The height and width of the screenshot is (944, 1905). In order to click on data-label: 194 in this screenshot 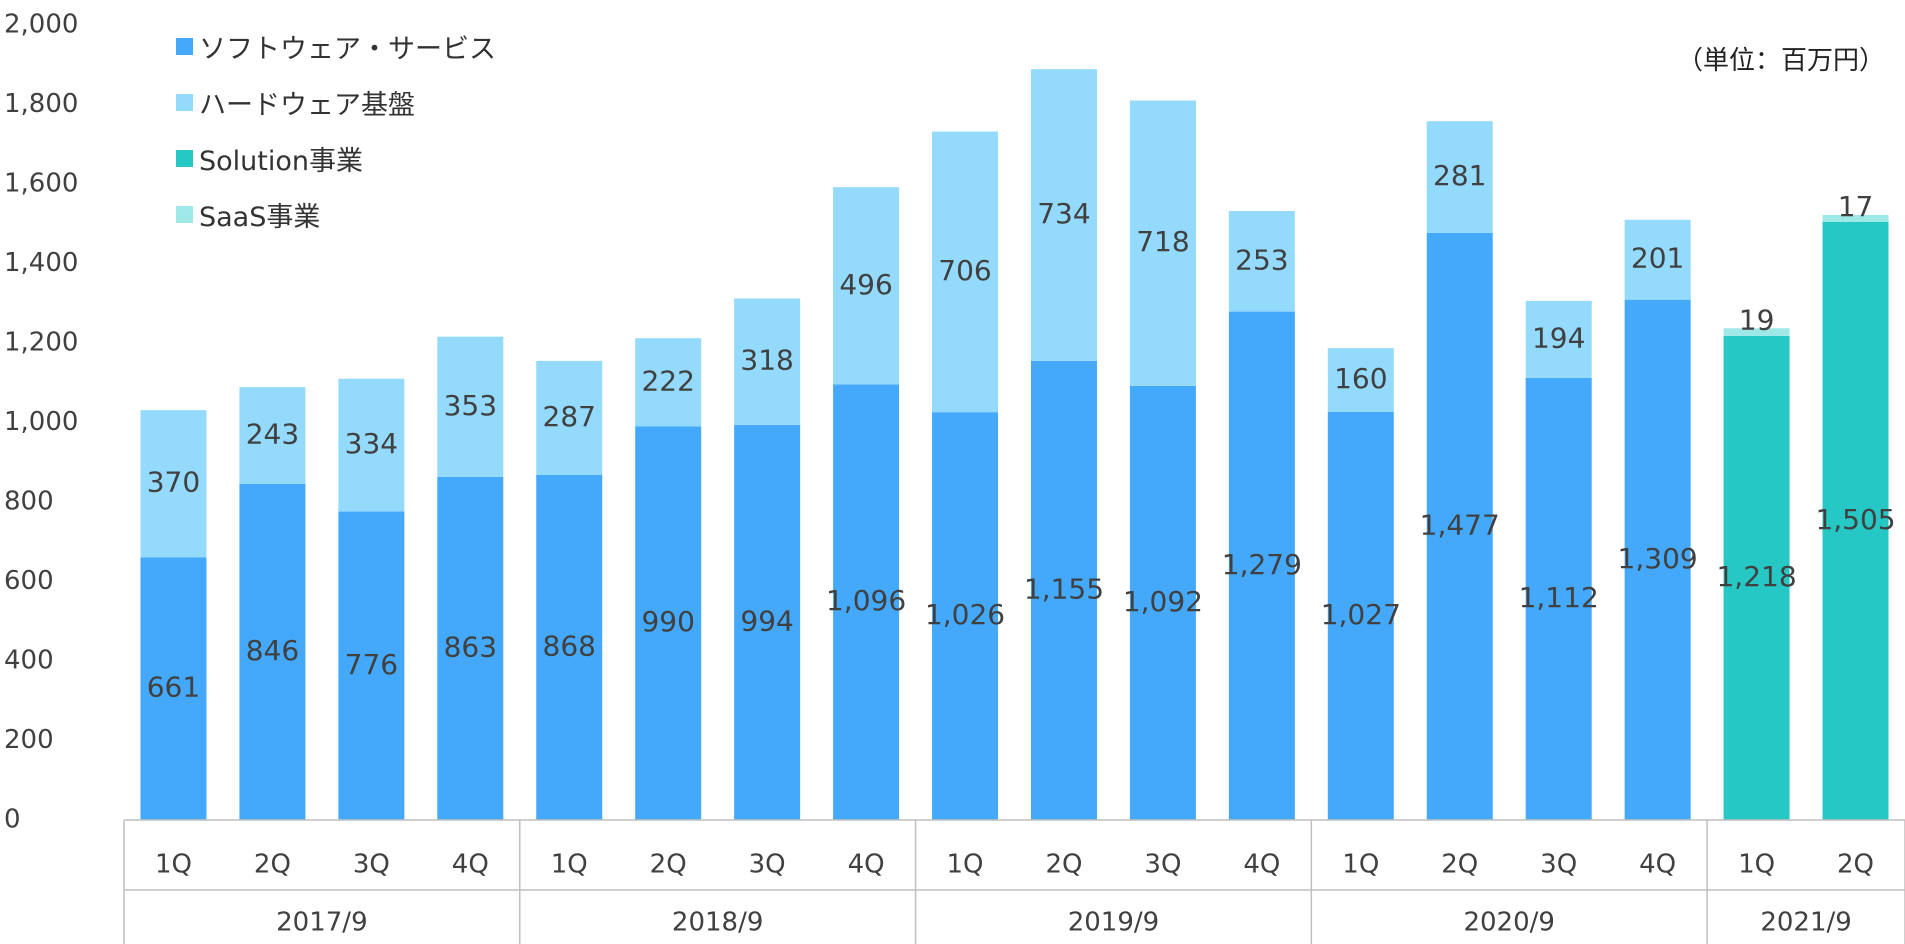, I will do `click(1558, 337)`.